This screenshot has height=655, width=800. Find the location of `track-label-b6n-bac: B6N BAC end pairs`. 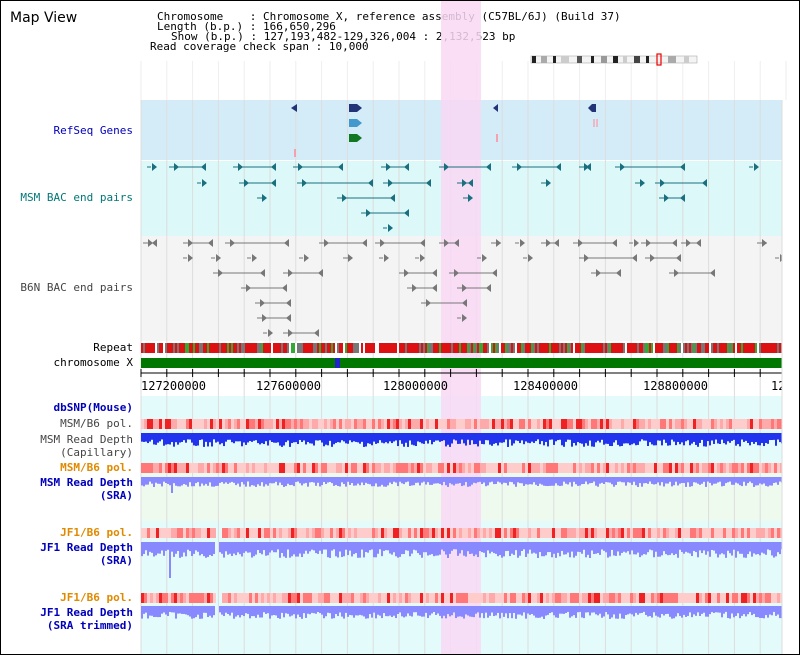

track-label-b6n-bac: B6N BAC end pairs is located at coordinates (76, 287).